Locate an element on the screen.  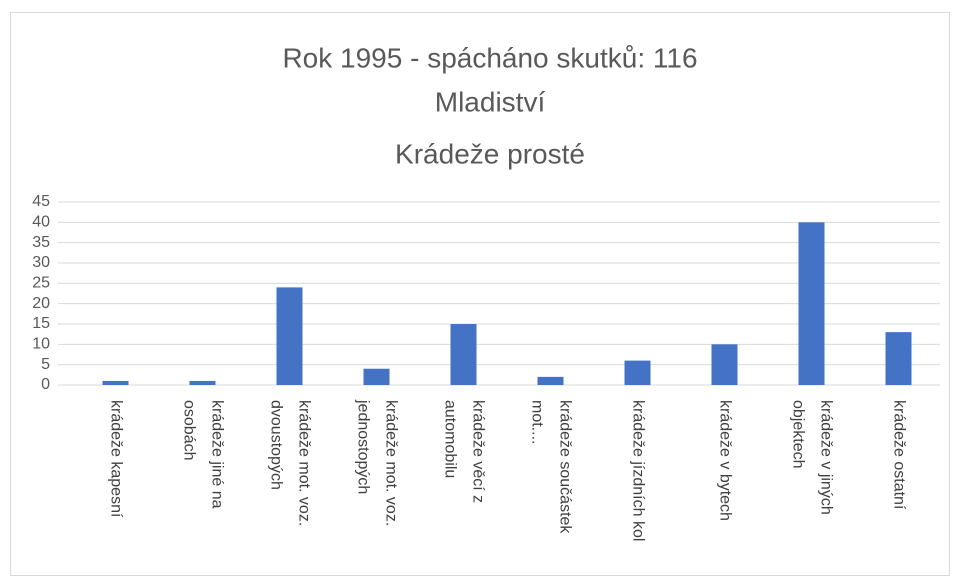
chart-title: Mladiství is located at coordinates (490, 101).